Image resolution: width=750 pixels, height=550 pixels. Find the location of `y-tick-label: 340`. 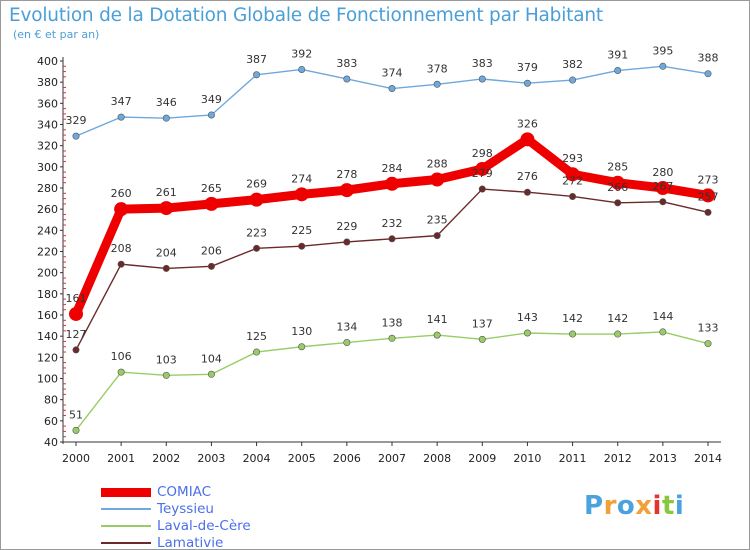

y-tick-label: 340 is located at coordinates (47, 125).